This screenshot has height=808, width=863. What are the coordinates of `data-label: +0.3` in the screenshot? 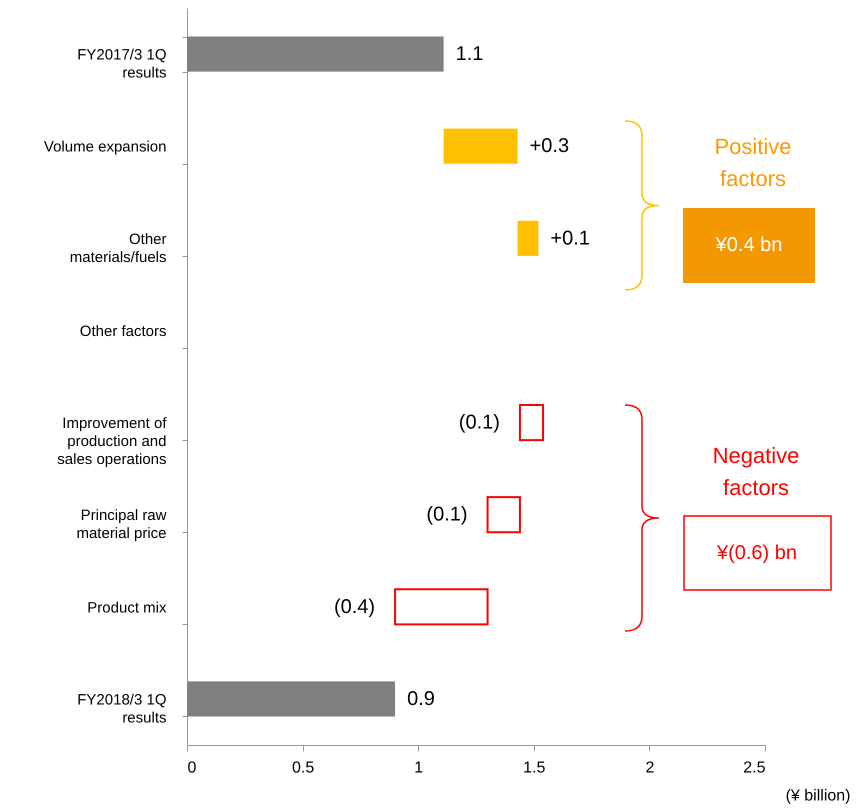 It's located at (550, 146).